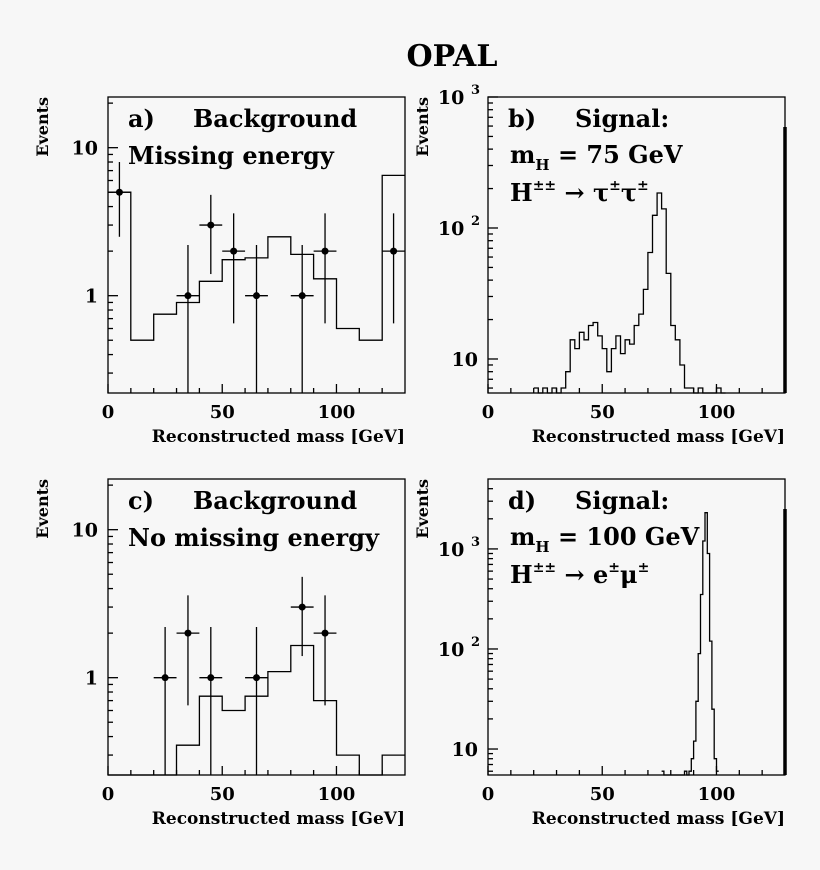  I want to click on mass-label: mH = 75 GeV, so click(596, 157).